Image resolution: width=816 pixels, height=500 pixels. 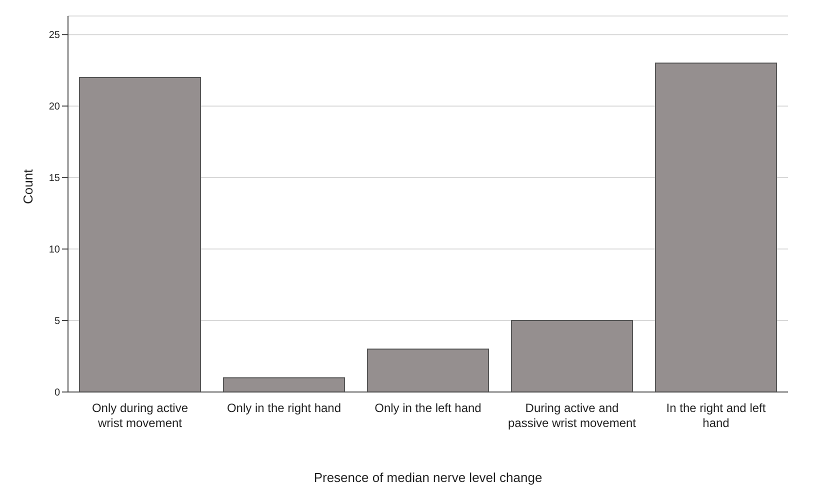 I want to click on x-tick-label: Only during active wrist movement, so click(x=140, y=415).